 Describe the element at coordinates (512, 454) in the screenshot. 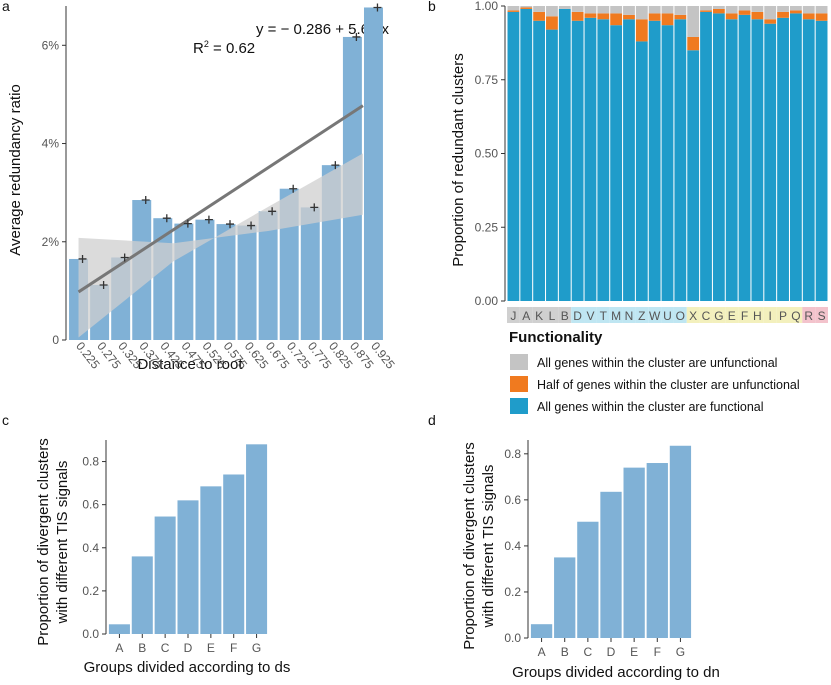

I see `panel-d-ytick-label: 0.8` at that location.